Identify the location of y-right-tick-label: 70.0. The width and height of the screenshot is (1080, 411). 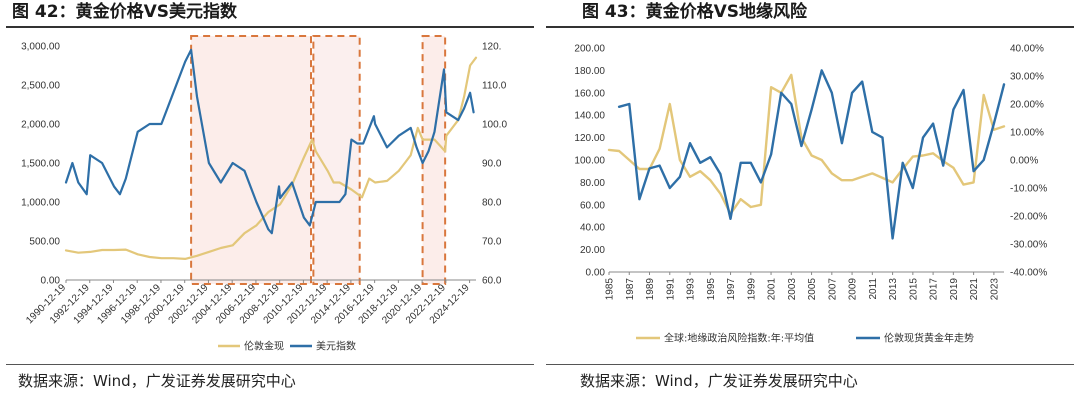
(492, 242).